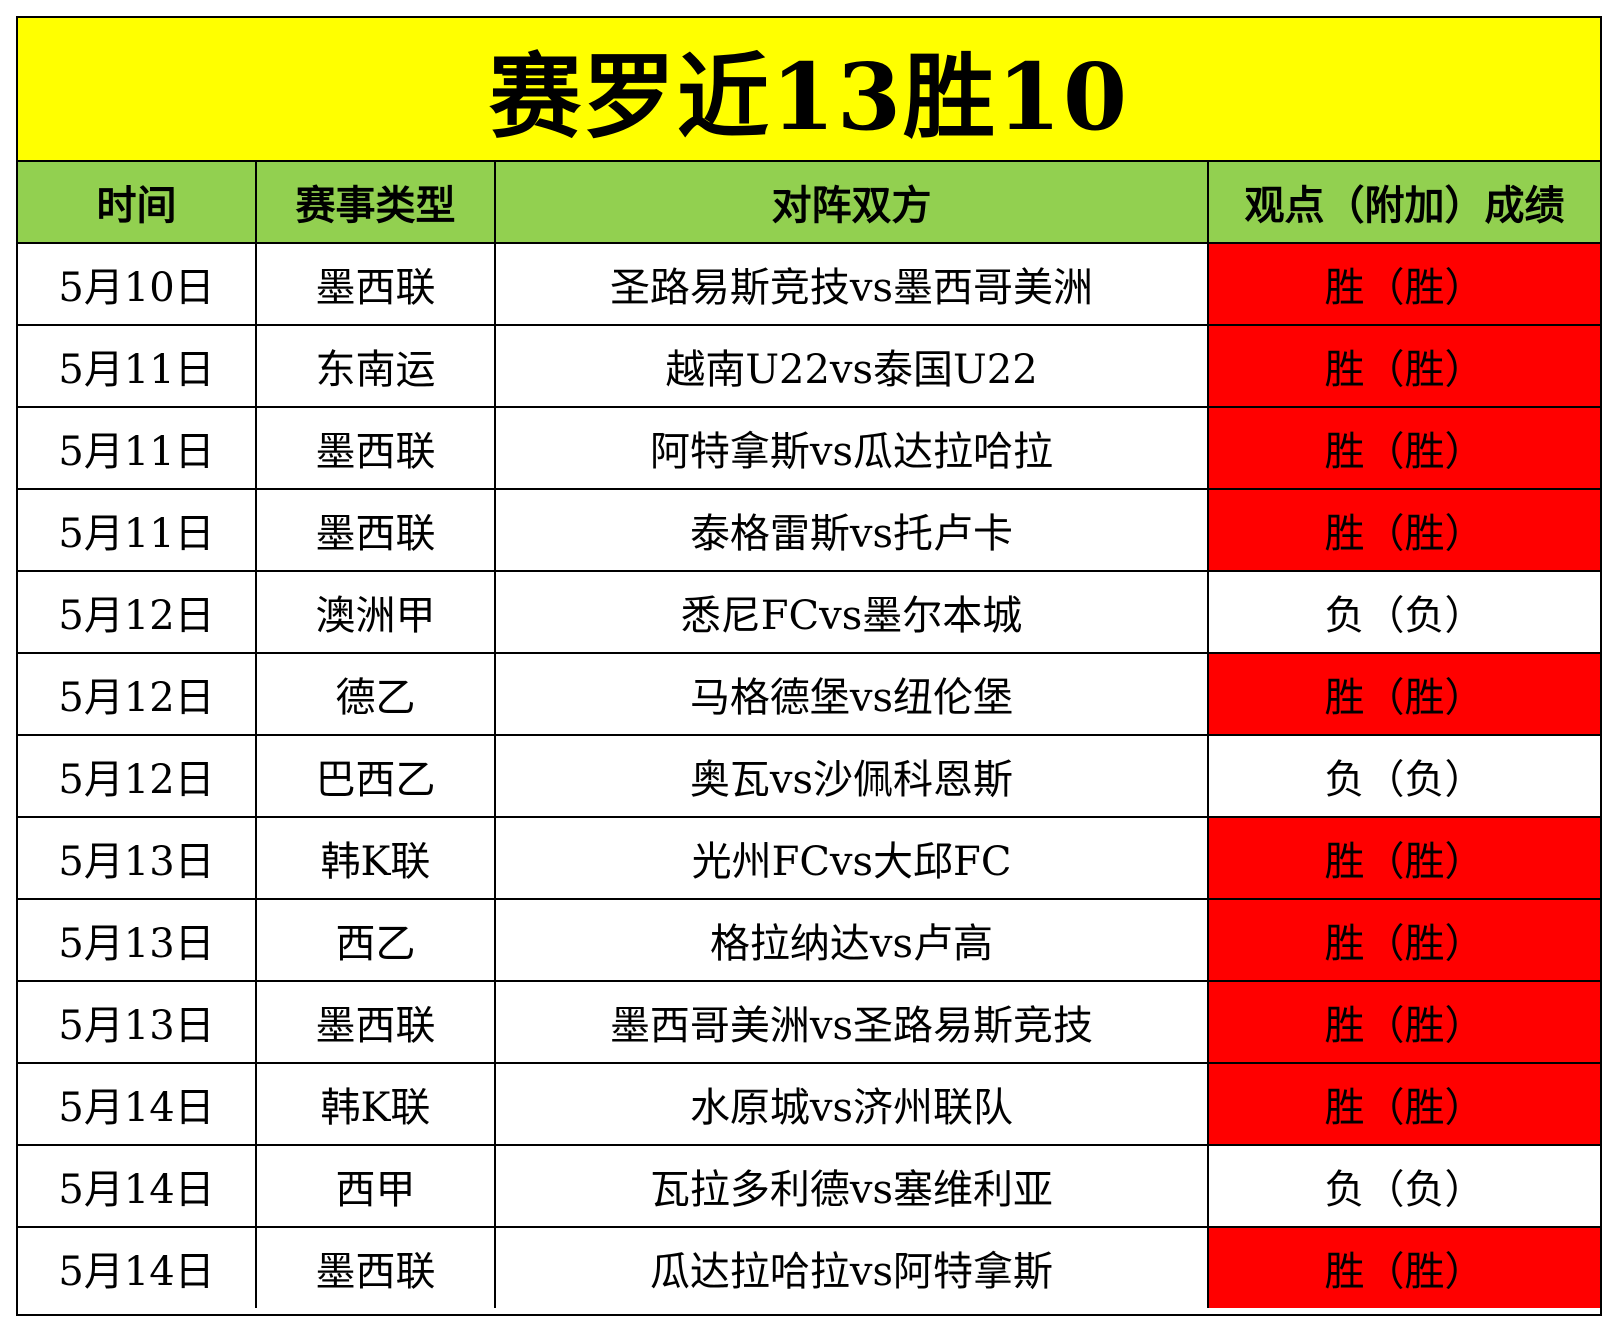 The height and width of the screenshot is (1324, 1612). Describe the element at coordinates (851, 203) in the screenshot. I see `header-match: 对阵双方` at that location.